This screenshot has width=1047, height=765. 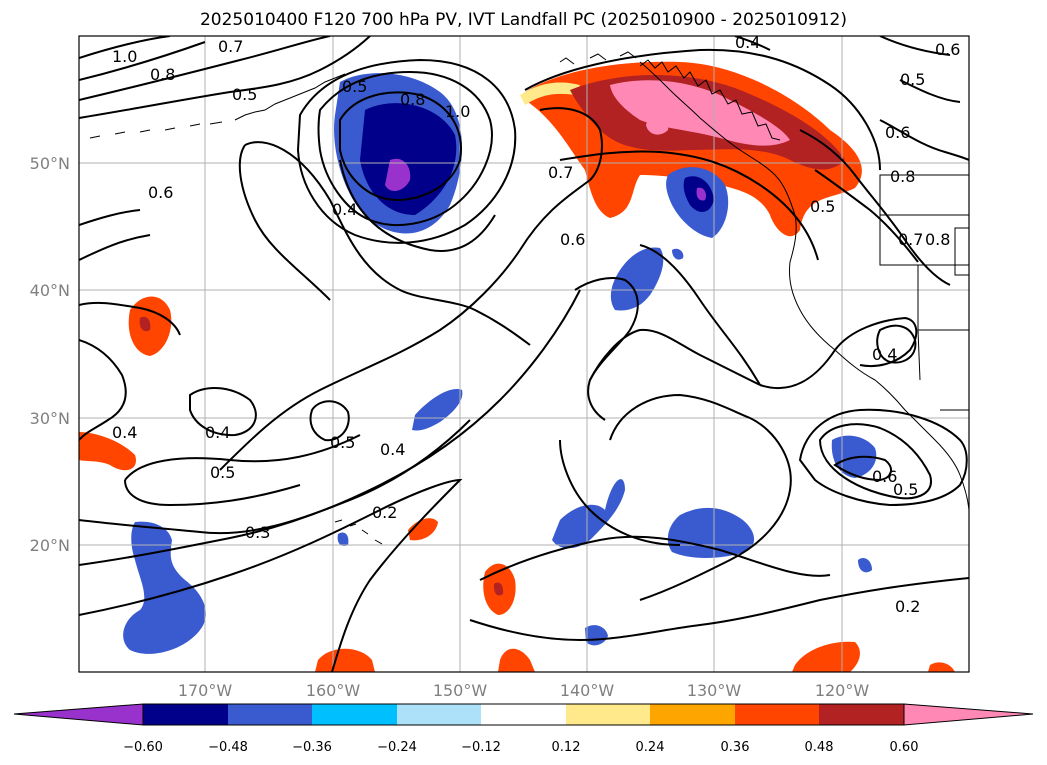 What do you see at coordinates (50, 290) in the screenshot?
I see `lat-label: 40°N` at bounding box center [50, 290].